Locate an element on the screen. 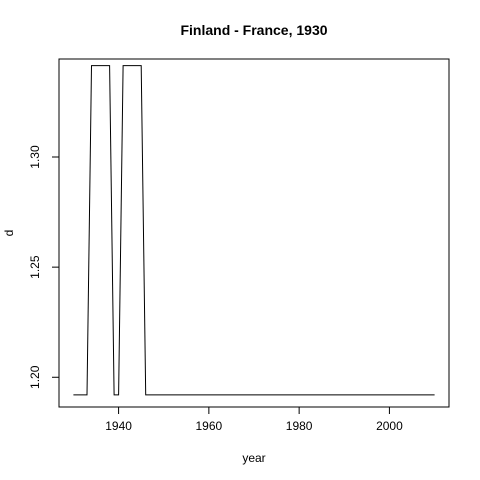  y-tick-label: 1.25 is located at coordinates (35, 267).